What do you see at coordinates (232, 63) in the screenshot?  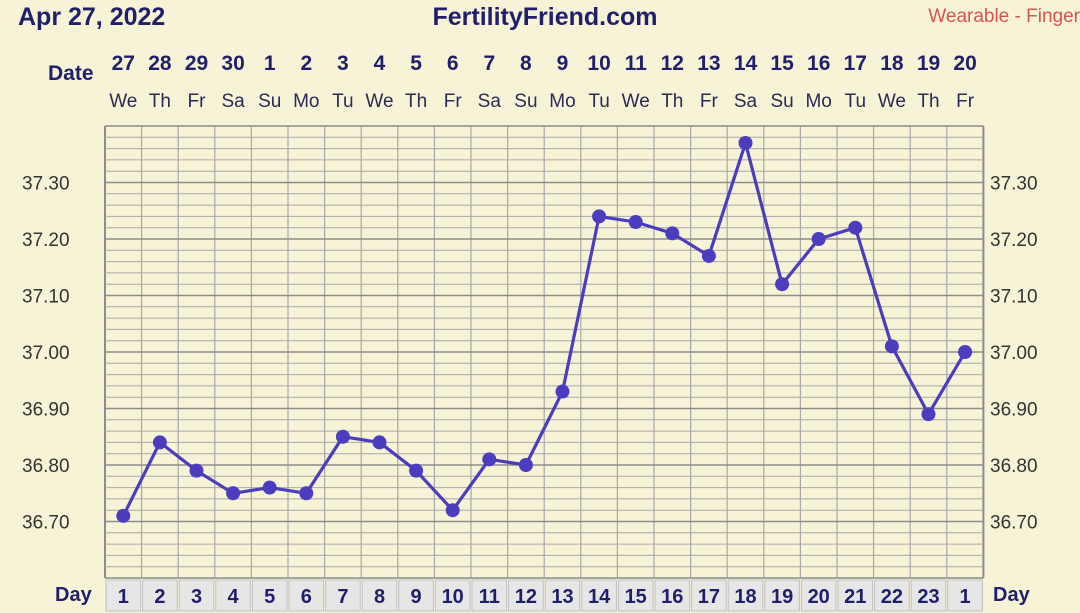 I see `date-label: 30` at bounding box center [232, 63].